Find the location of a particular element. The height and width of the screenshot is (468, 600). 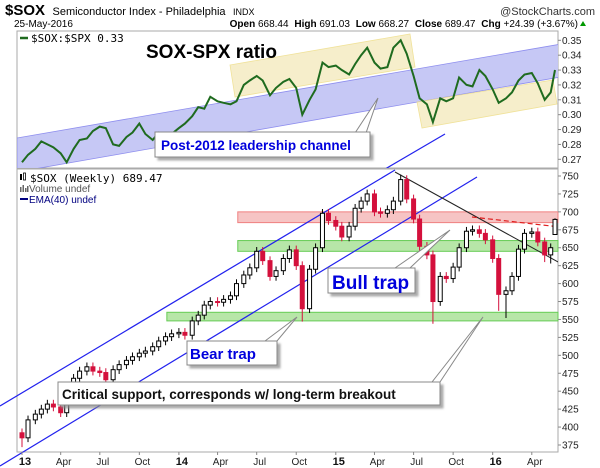

price-tick-label: 500 is located at coordinates (570, 356).